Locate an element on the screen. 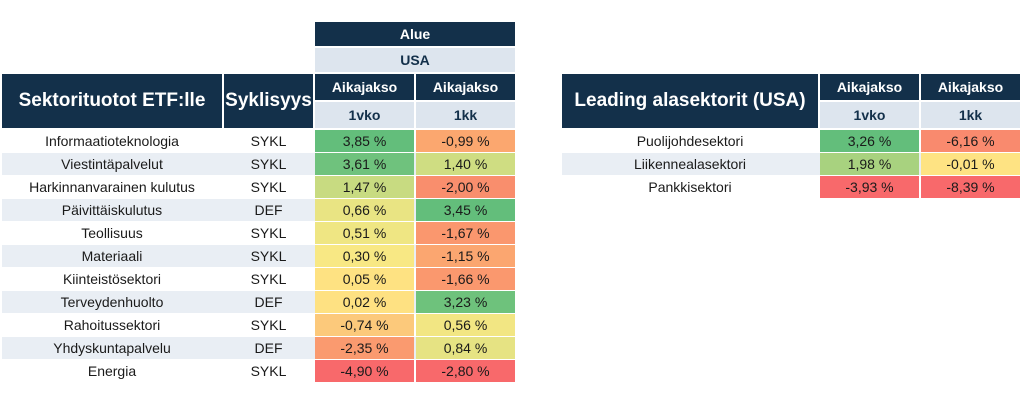 Image resolution: width=1024 pixels, height=402 pixels. table-row: Kiinteistösektori SYKL 0,05 % -1,66 % is located at coordinates (258, 279).